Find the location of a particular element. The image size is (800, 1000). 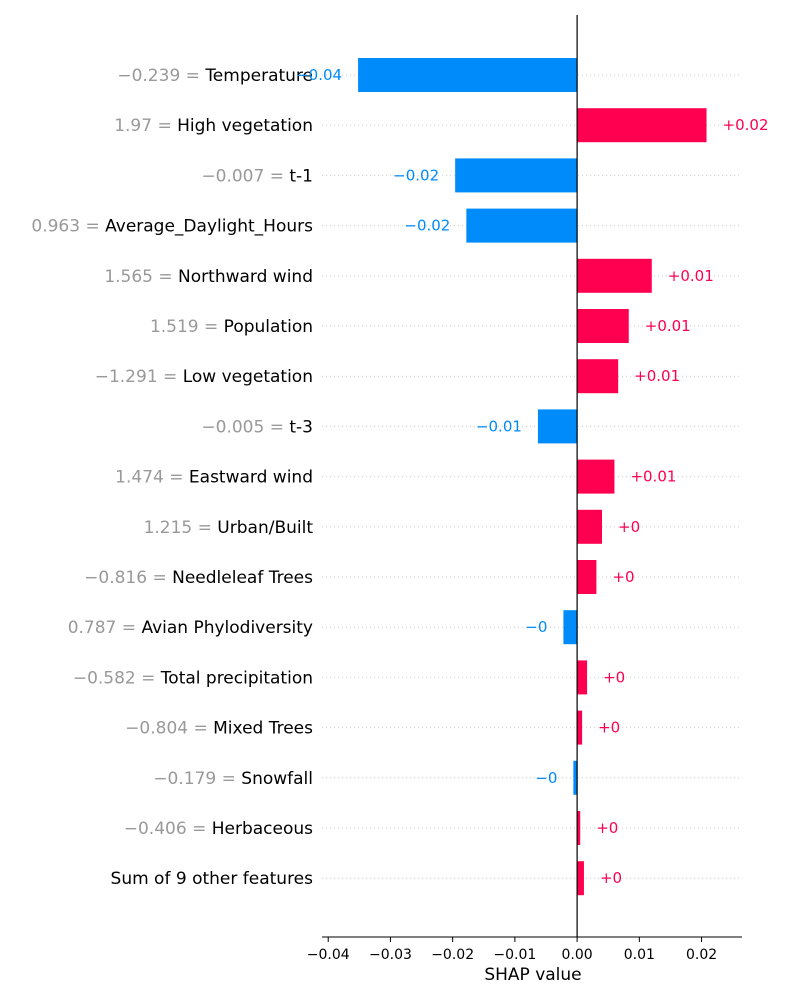

feature-label: −0.007 = t-1 is located at coordinates (257, 176).